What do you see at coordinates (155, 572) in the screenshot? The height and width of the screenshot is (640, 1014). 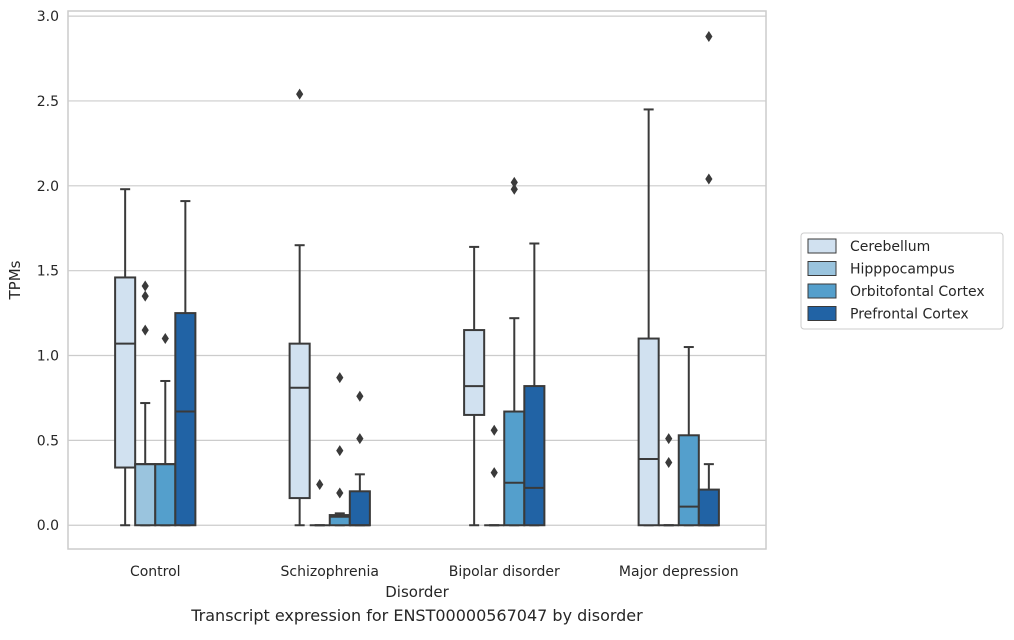 I see `x-tick-label: Control` at bounding box center [155, 572].